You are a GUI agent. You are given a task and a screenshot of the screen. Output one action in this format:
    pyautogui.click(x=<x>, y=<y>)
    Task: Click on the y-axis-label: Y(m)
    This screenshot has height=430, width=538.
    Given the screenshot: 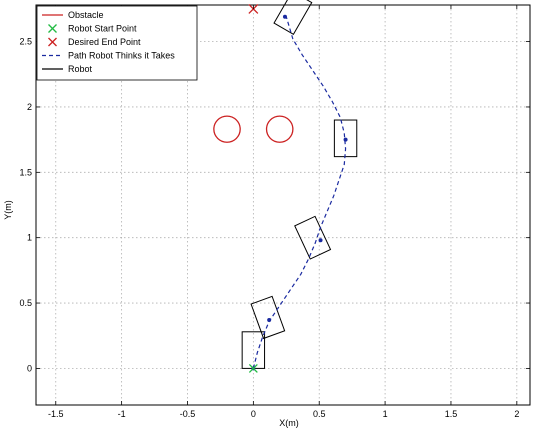 What is the action you would take?
    pyautogui.click(x=8, y=210)
    